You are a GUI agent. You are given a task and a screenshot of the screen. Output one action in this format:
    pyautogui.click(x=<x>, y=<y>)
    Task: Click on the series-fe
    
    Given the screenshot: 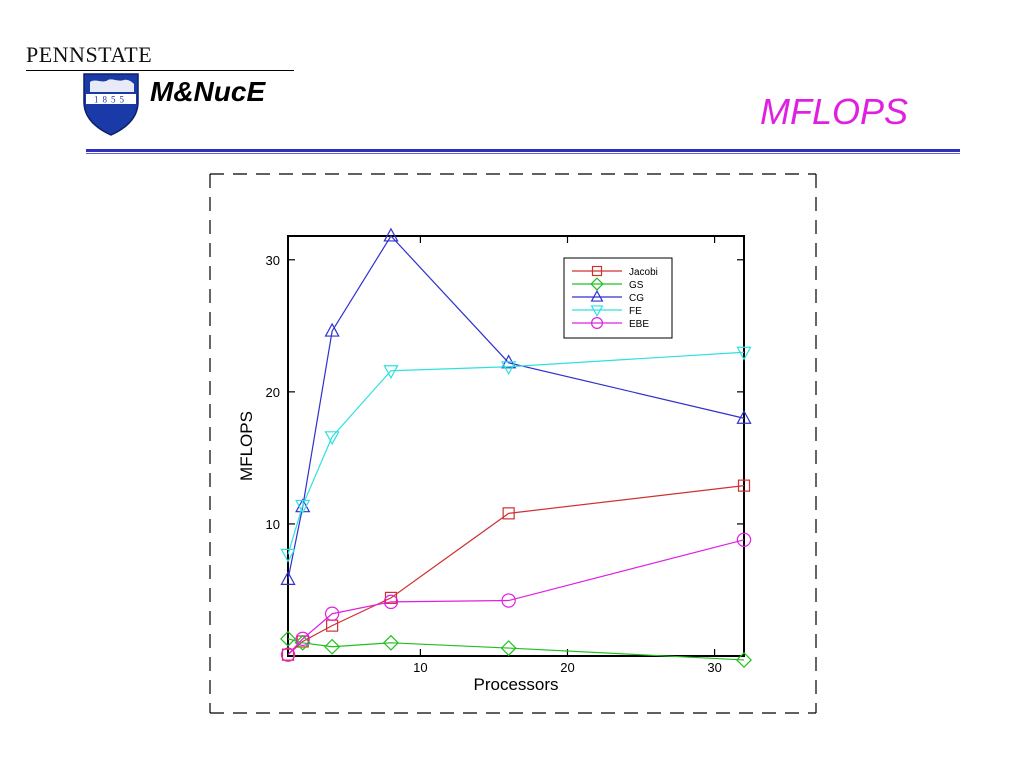 What is the action you would take?
    pyautogui.click(x=516, y=454)
    